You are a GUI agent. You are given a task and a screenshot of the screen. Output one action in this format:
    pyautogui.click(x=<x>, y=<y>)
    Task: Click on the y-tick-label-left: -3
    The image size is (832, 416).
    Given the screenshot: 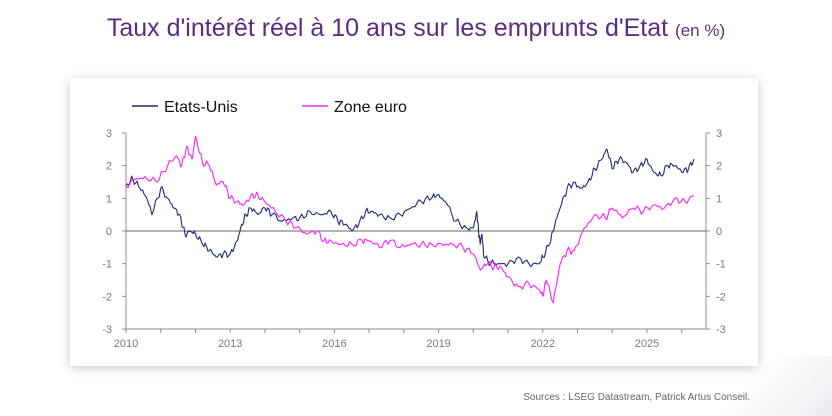 What is the action you would take?
    pyautogui.click(x=107, y=330)
    